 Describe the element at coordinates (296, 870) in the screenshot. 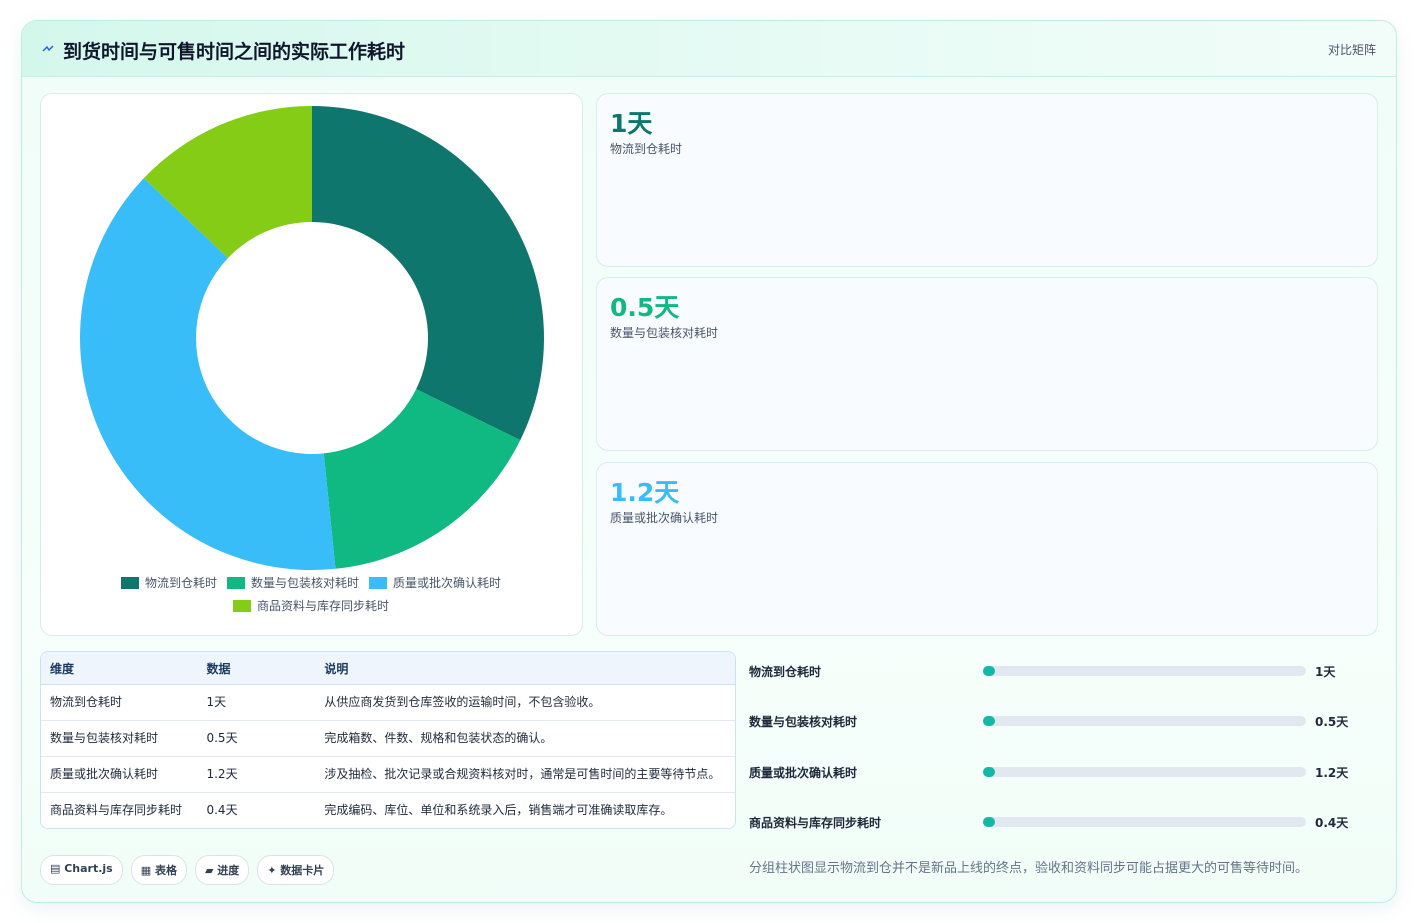

I see `tag: ✦ 数据卡片` at that location.